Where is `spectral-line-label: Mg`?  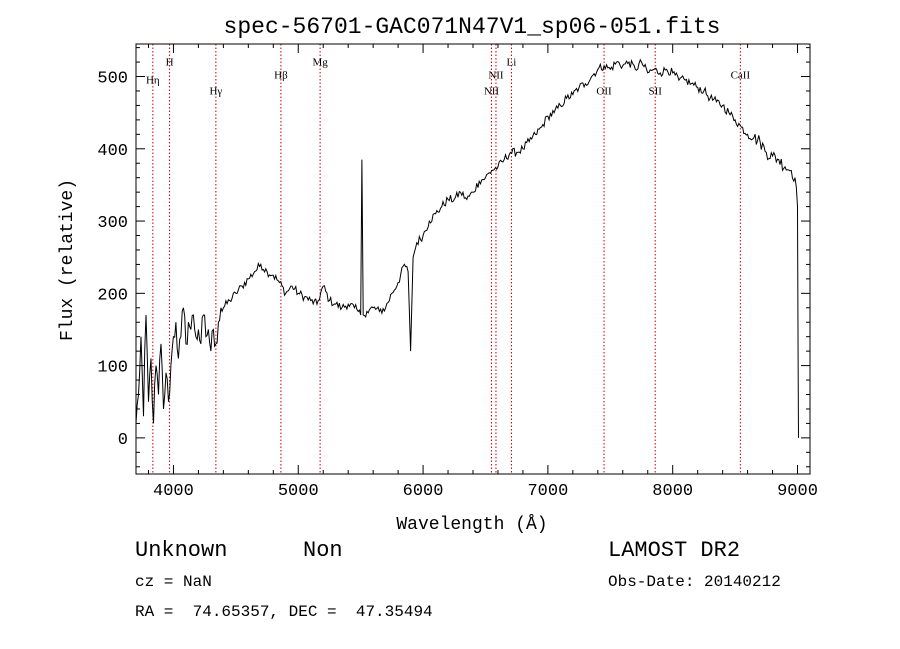 spectral-line-label: Mg is located at coordinates (320, 63).